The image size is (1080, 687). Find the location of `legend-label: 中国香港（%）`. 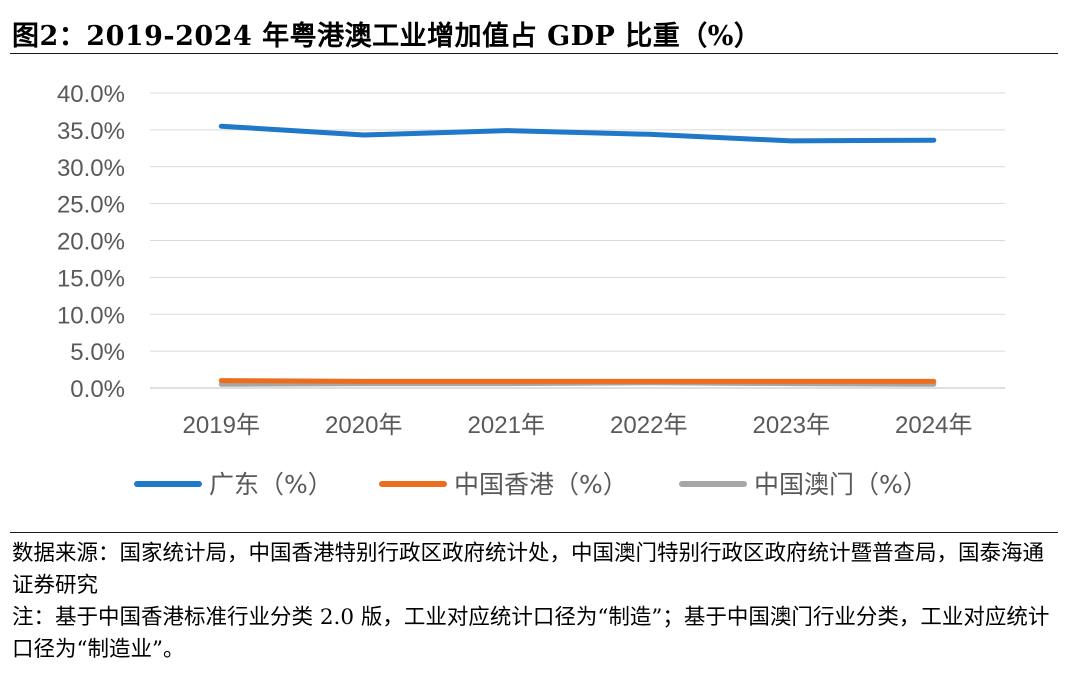

legend-label: 中国香港（%） is located at coordinates (541, 484).